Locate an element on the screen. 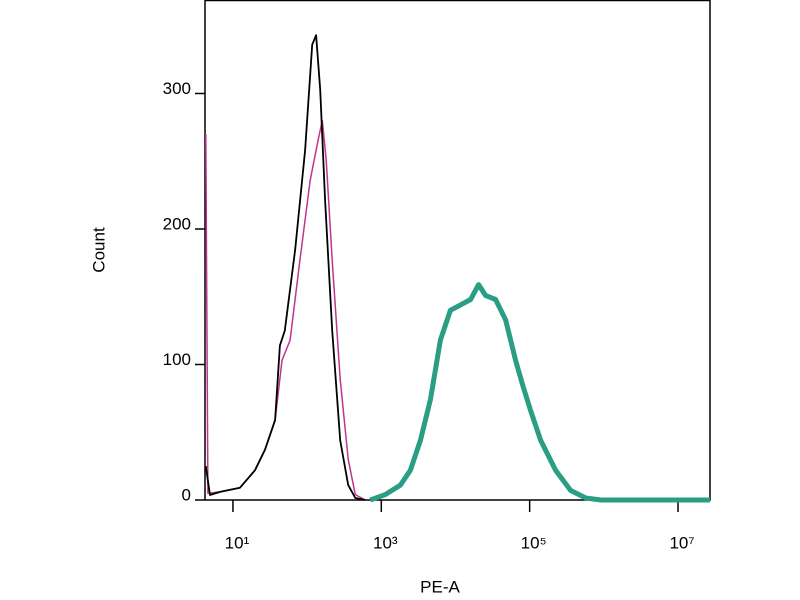 The image size is (800, 600). x-tick-label: 10³ is located at coordinates (385, 542).